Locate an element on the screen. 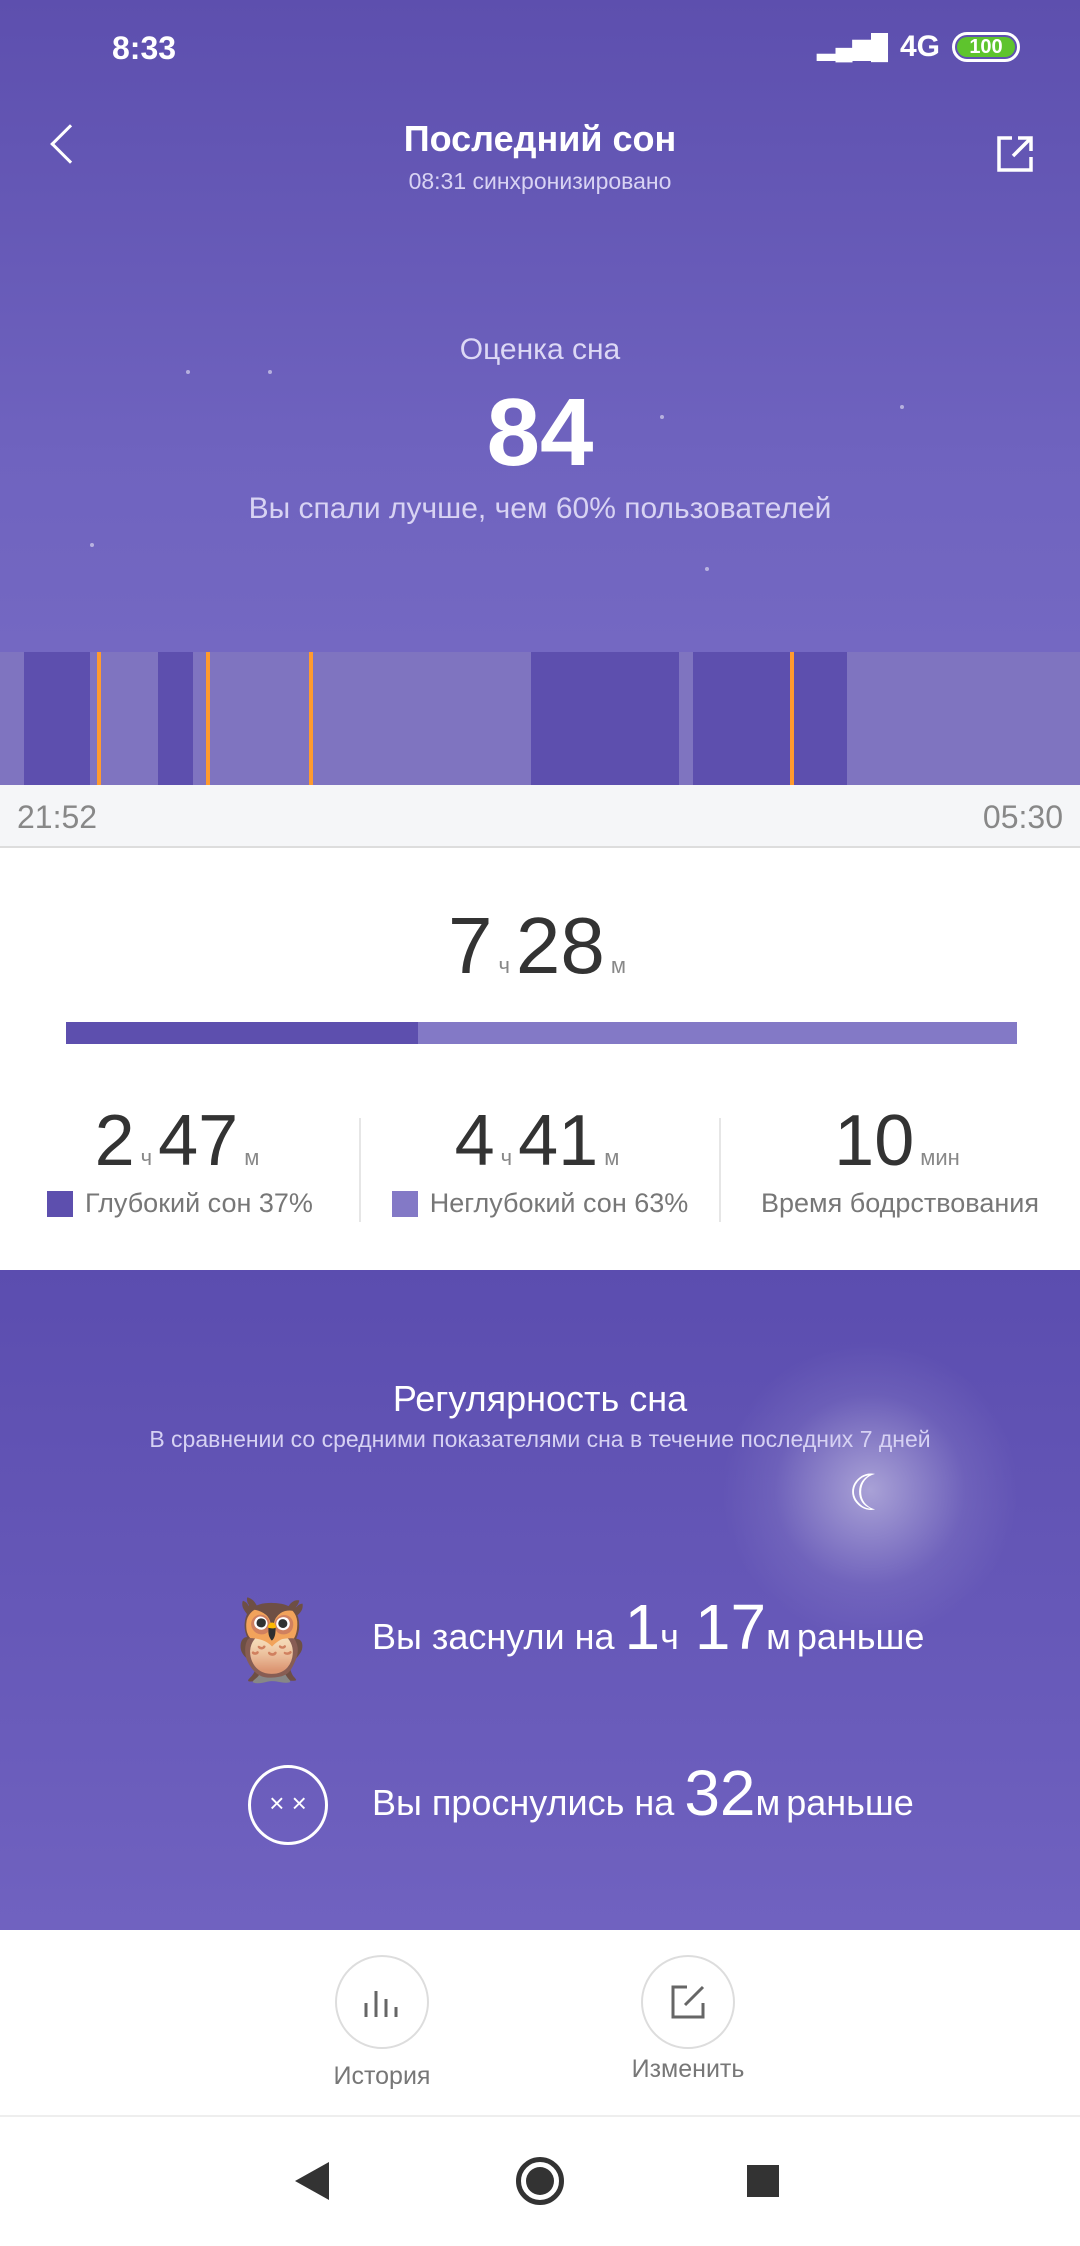  page-title: Последний сон is located at coordinates (540, 138).